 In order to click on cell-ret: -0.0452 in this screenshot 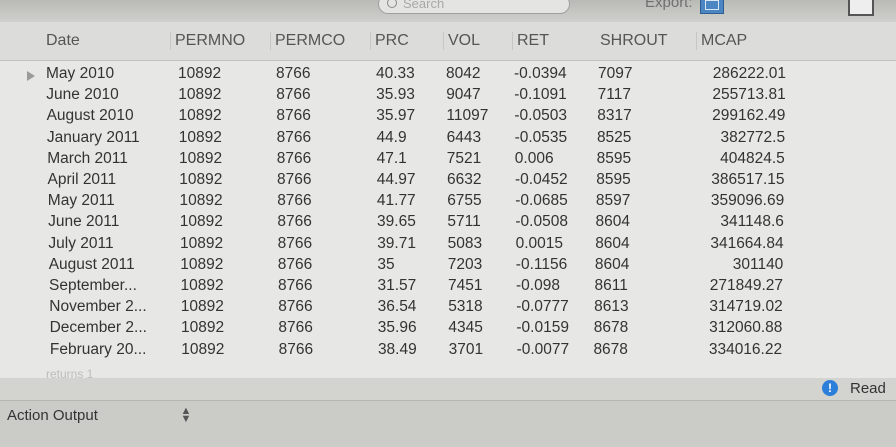, I will do `click(541, 179)`.